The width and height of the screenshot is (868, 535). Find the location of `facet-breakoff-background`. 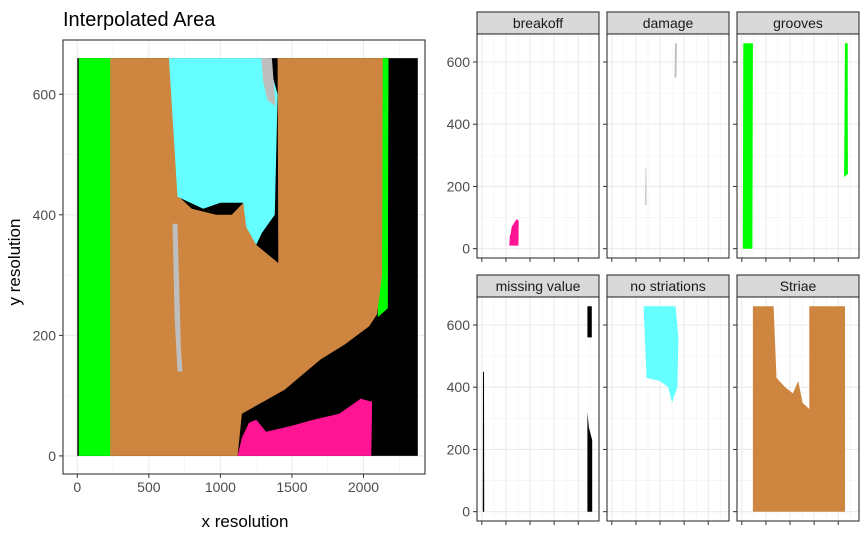

facet-breakoff-background is located at coordinates (538, 146).